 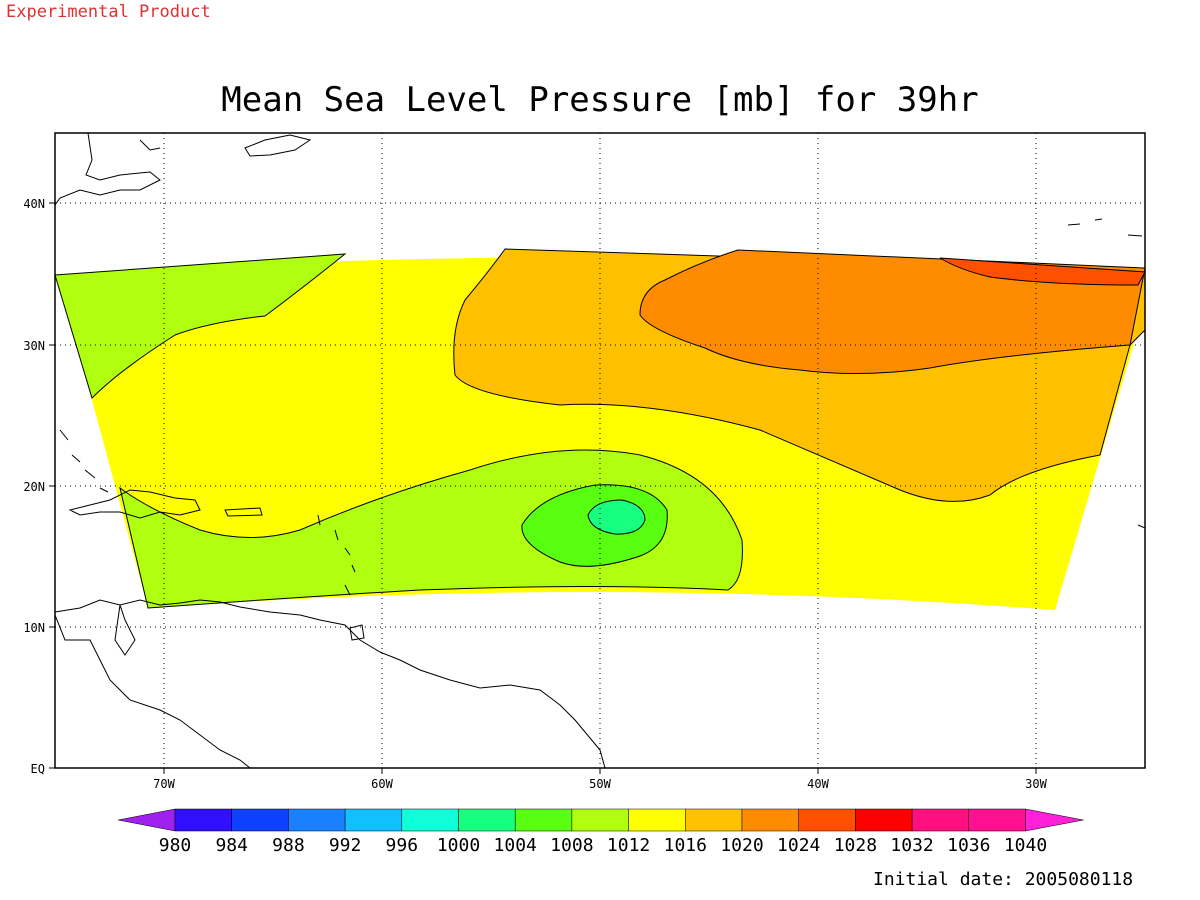 I want to click on colorbar-label: 996, so click(x=402, y=845).